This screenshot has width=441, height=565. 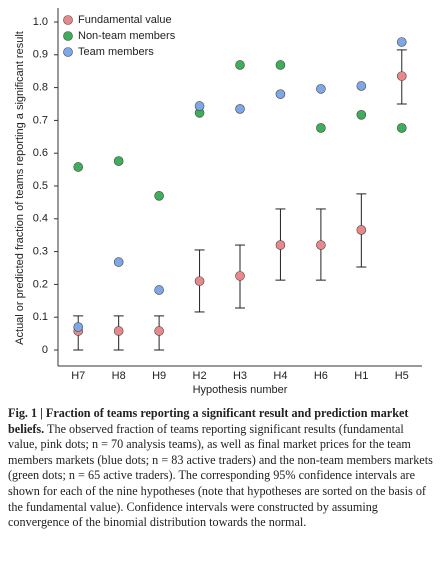 I want to click on y-tick-label: 0.9, so click(x=40, y=55).